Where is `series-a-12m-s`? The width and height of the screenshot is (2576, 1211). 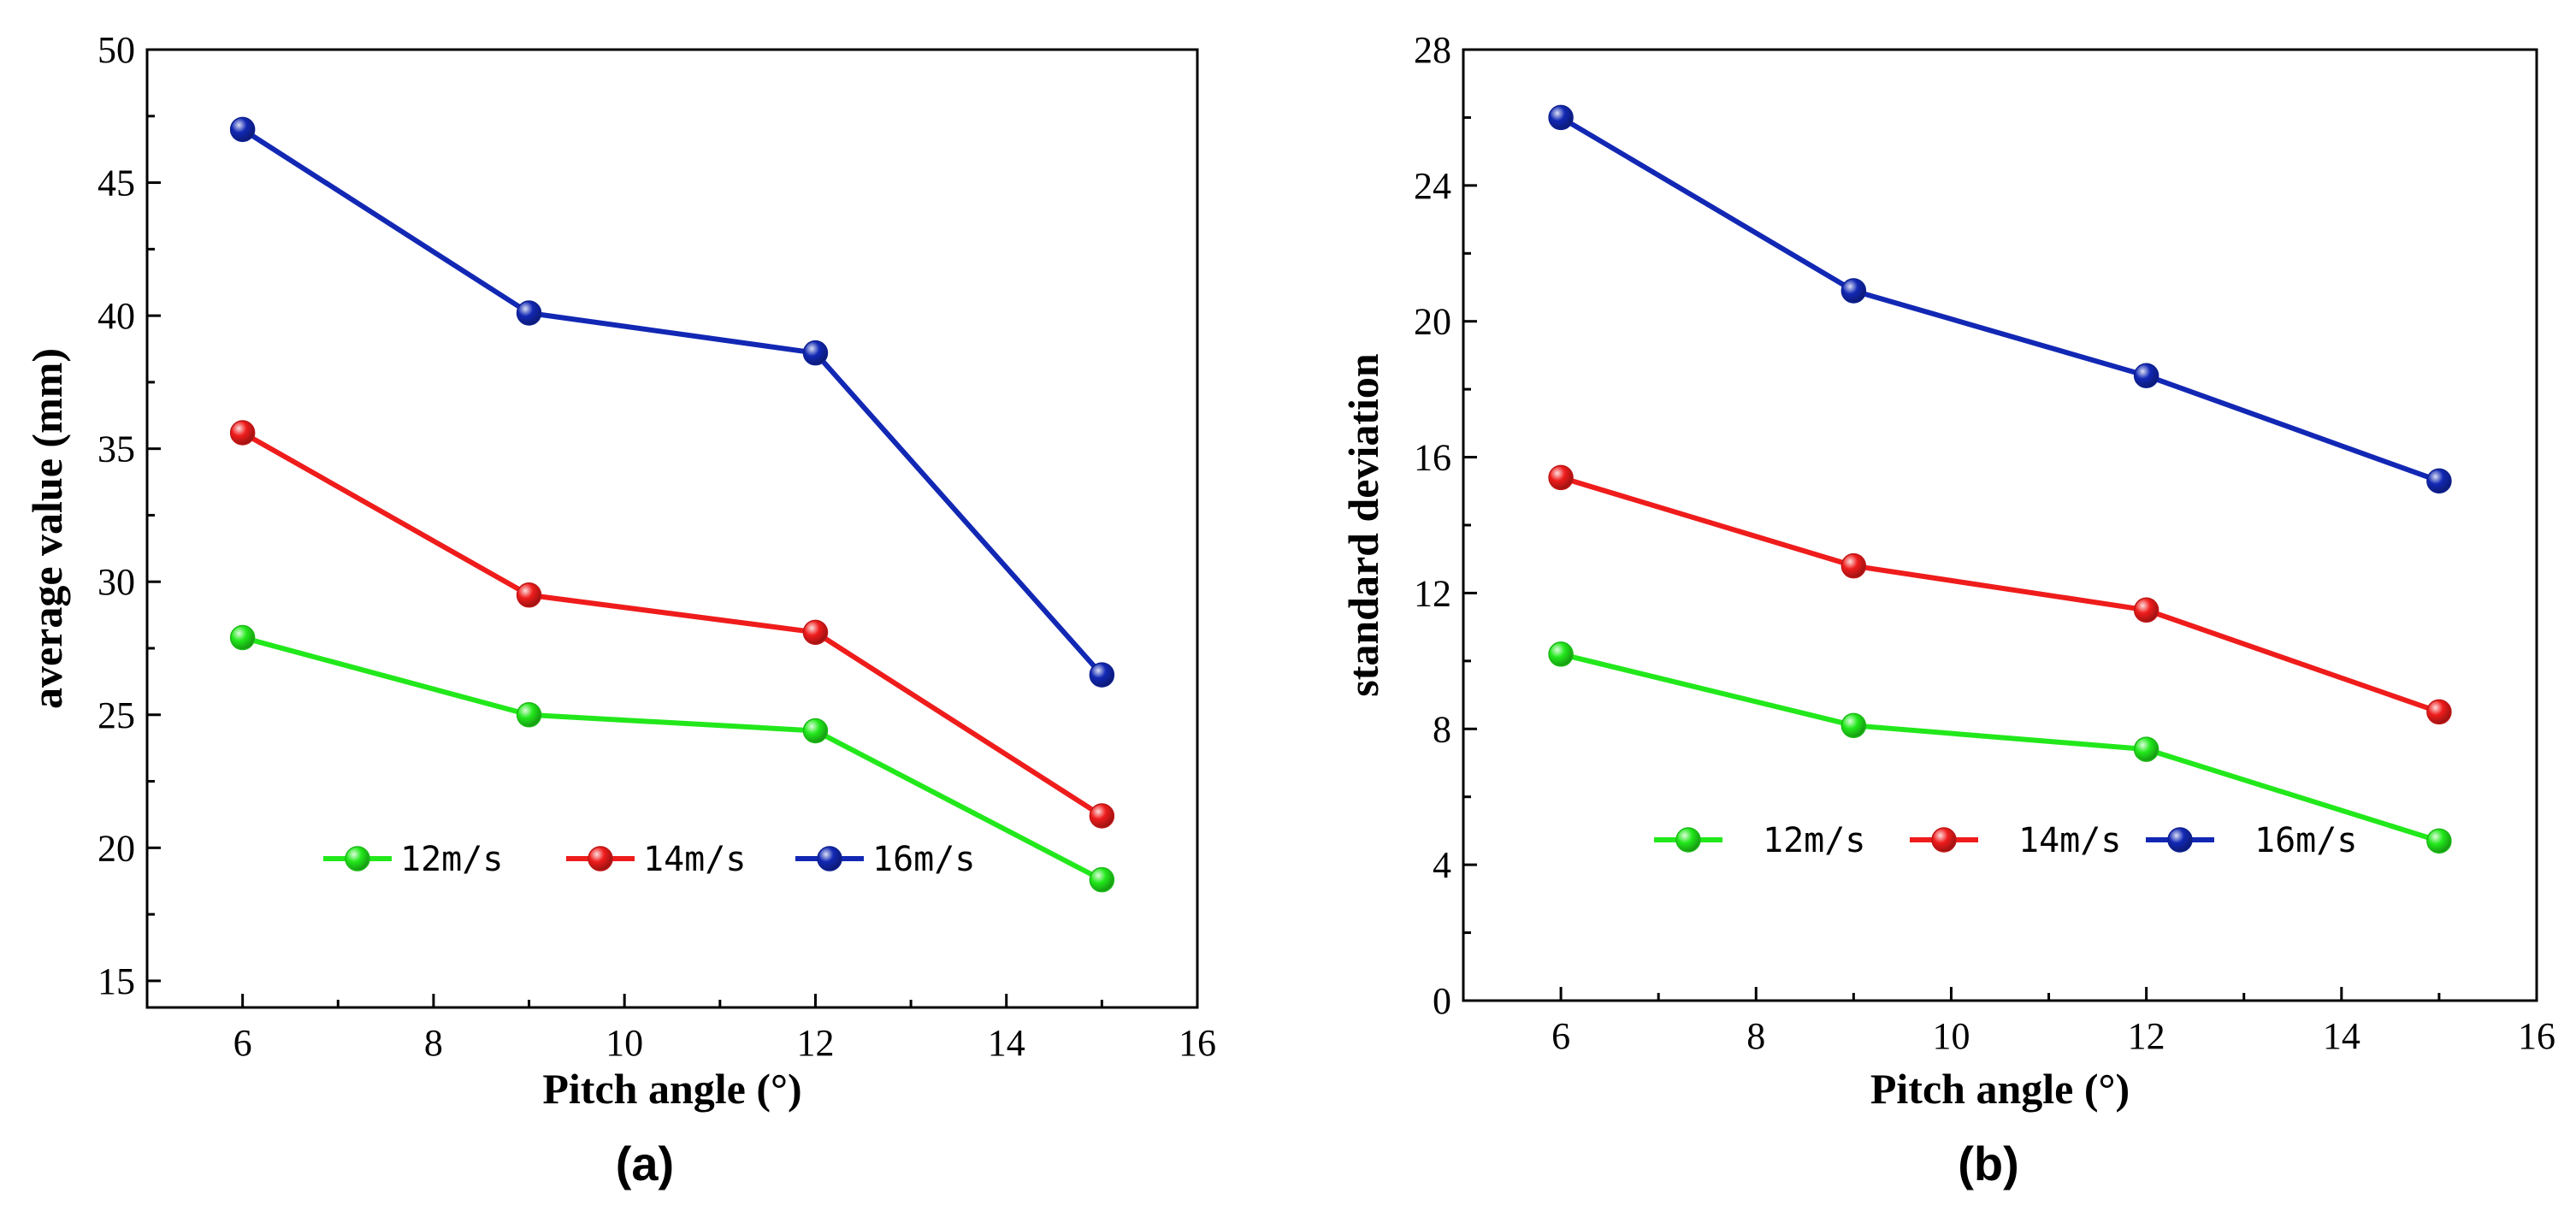
series-a-12m-s is located at coordinates (672, 758).